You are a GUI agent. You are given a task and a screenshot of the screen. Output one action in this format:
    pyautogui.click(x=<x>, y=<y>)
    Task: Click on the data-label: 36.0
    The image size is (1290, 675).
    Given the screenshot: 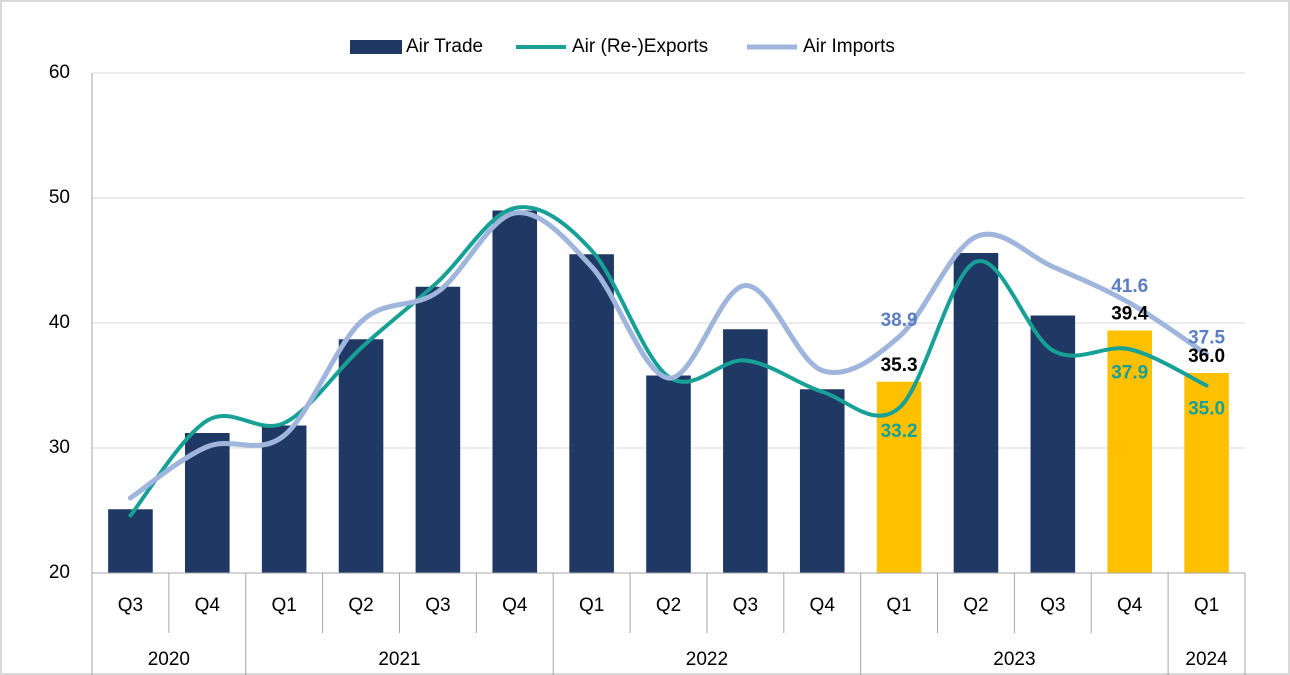 What is the action you would take?
    pyautogui.click(x=1206, y=356)
    